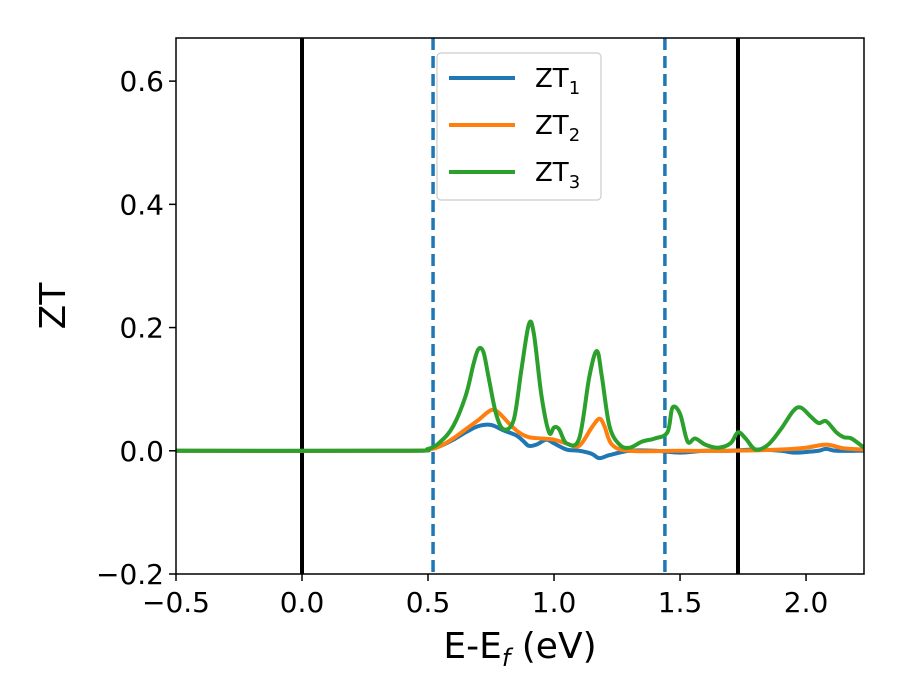  Describe the element at coordinates (557, 175) in the screenshot. I see `legend-label: ZT3` at that location.